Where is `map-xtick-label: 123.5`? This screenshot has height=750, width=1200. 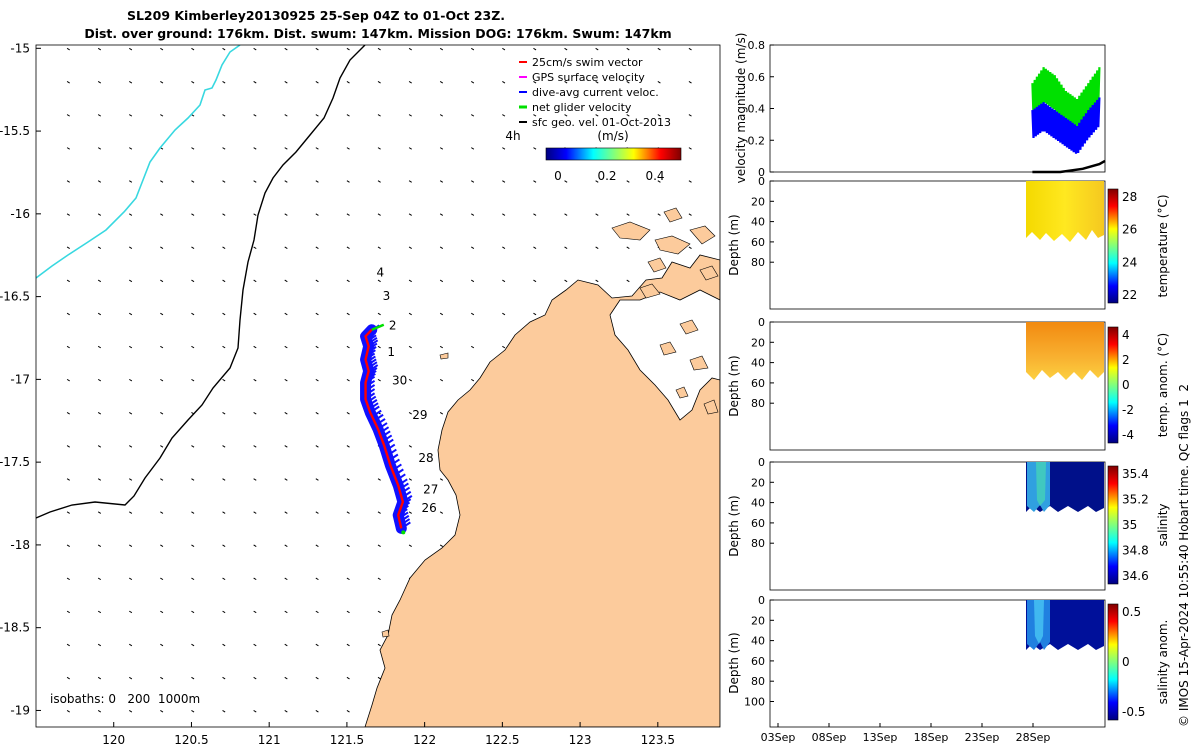 map-xtick-label: 123.5 is located at coordinates (658, 740).